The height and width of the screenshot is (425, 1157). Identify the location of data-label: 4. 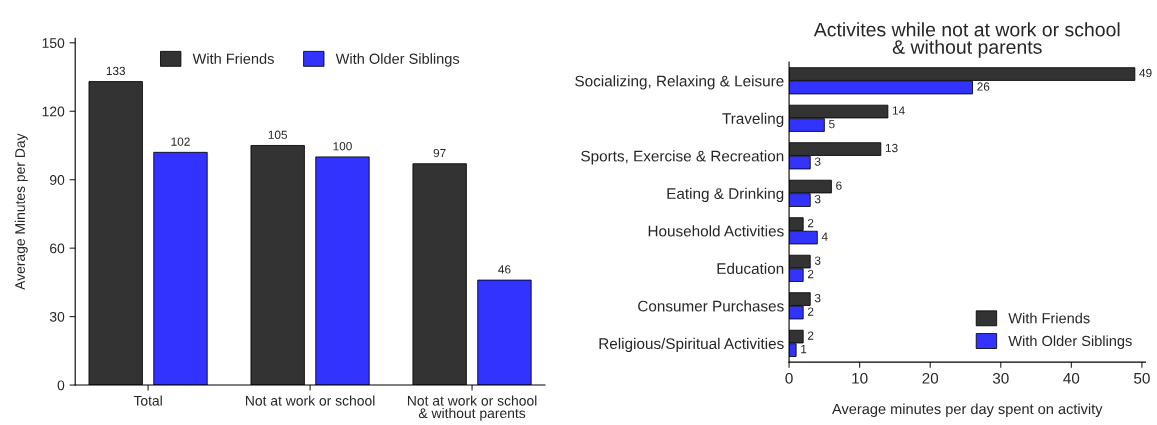
(824, 236).